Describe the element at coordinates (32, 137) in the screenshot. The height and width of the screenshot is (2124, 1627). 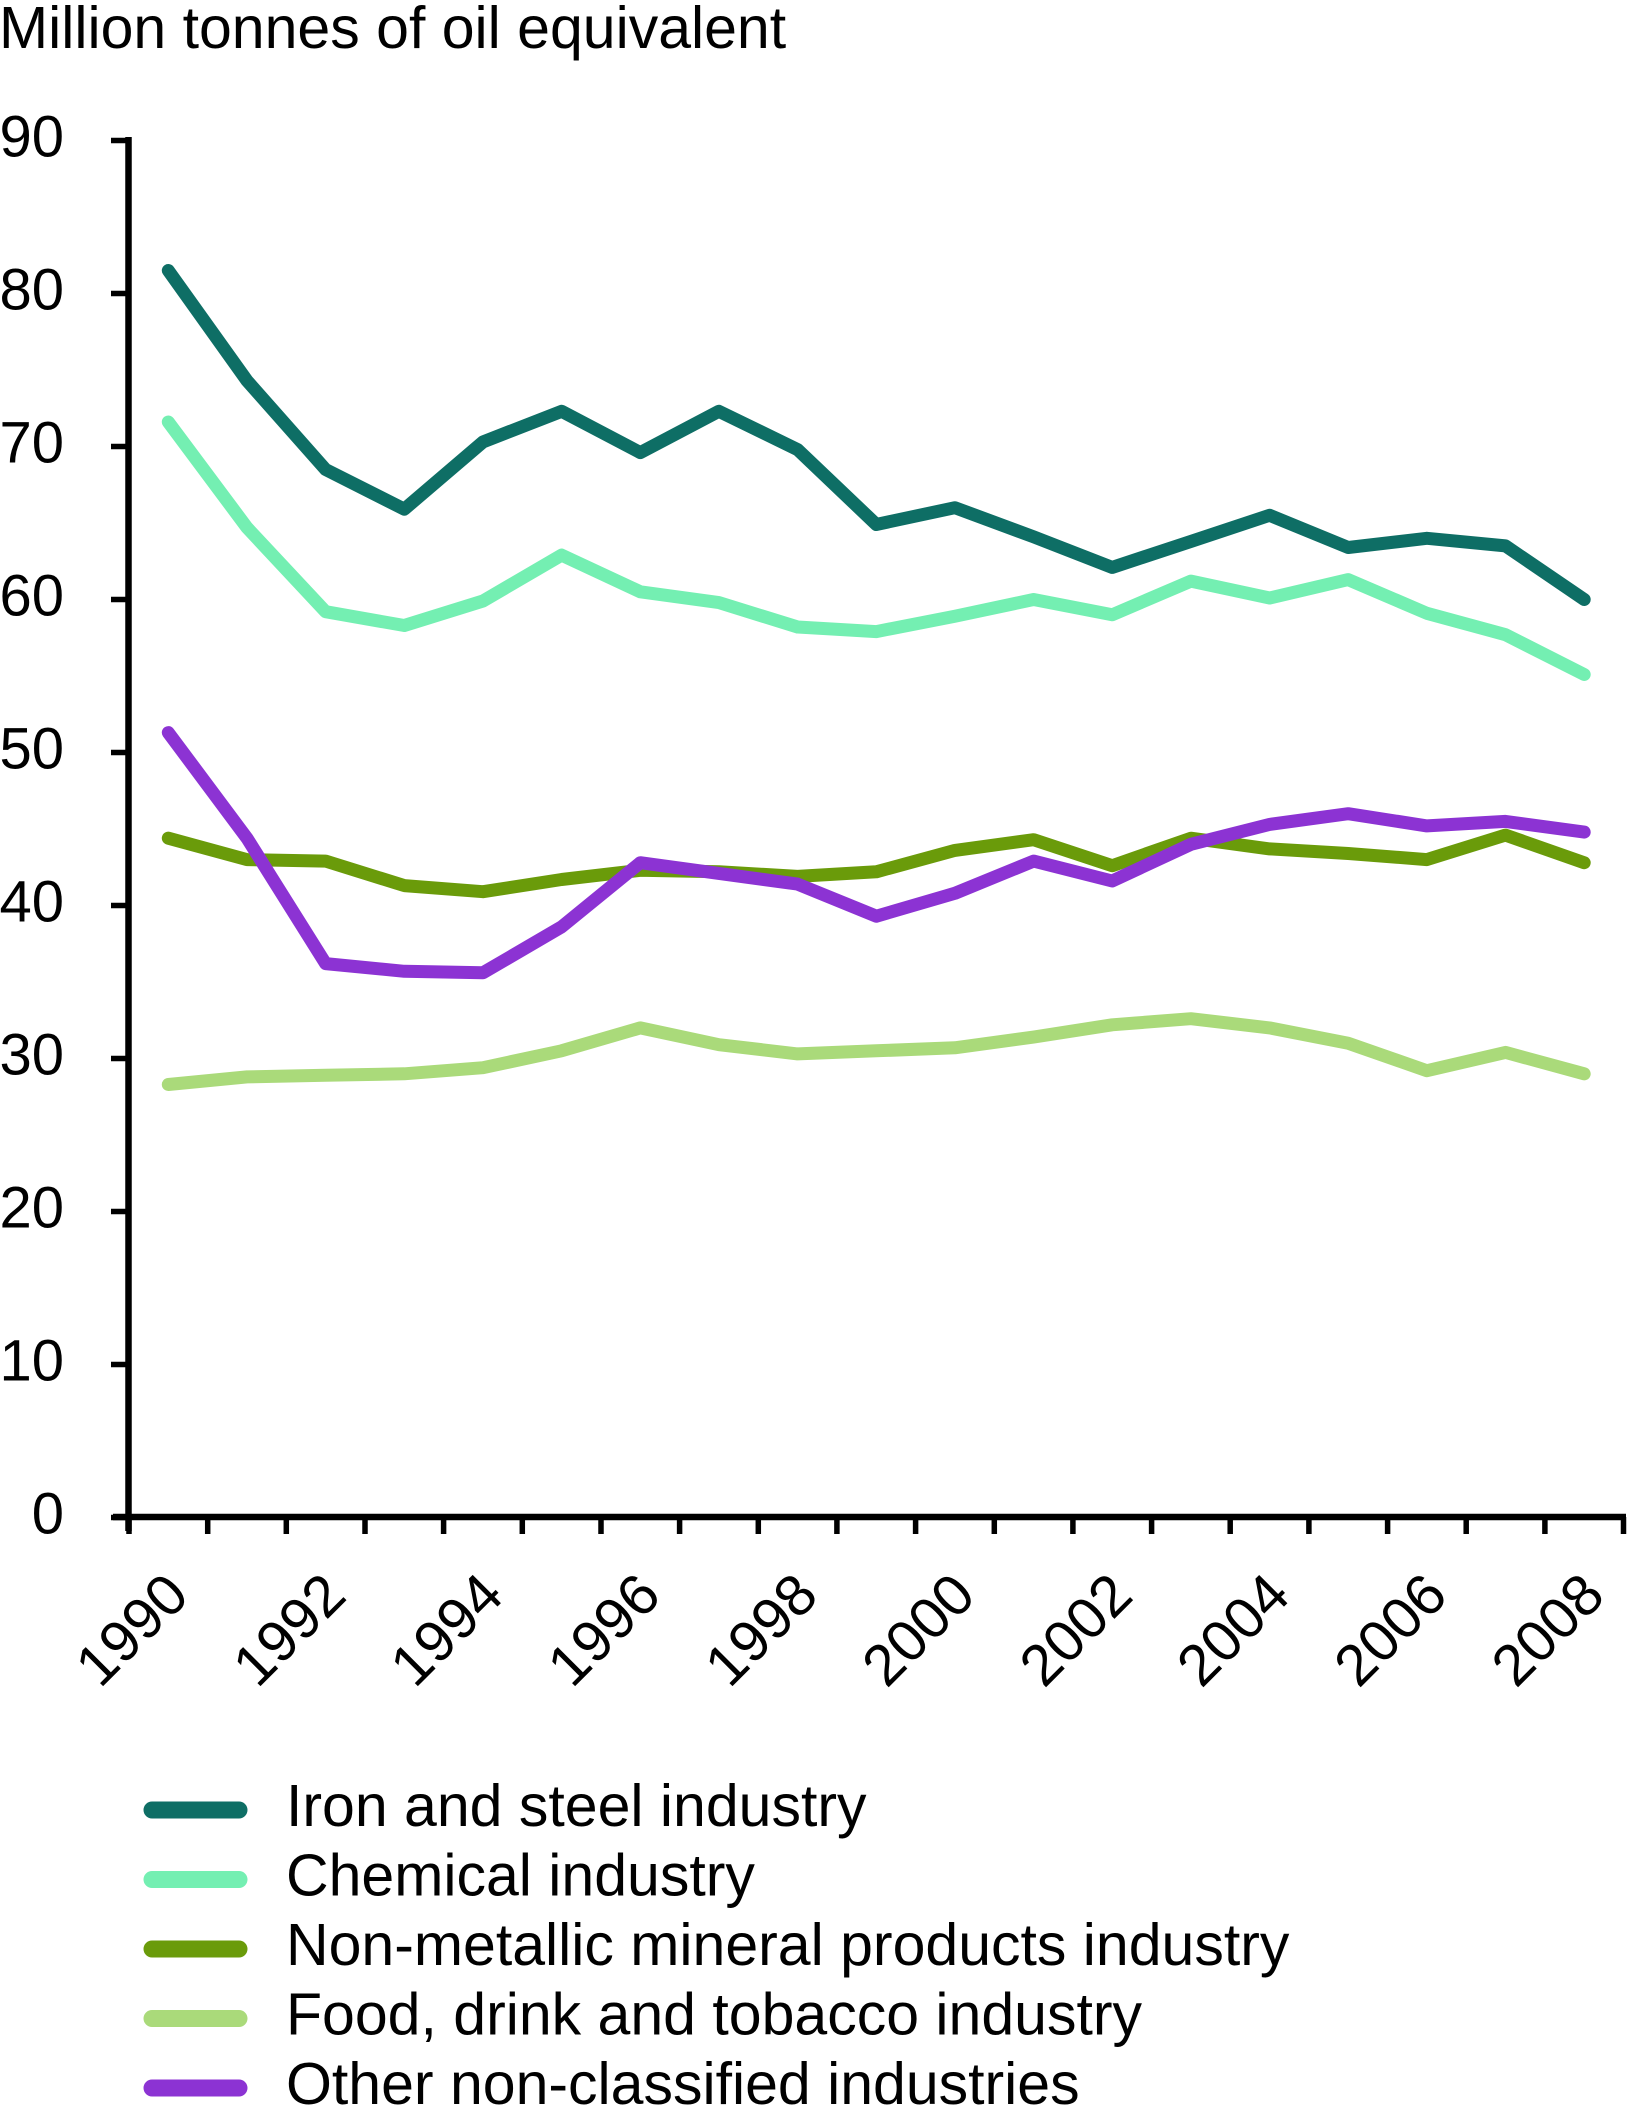
I see `svg-text: 90` at that location.